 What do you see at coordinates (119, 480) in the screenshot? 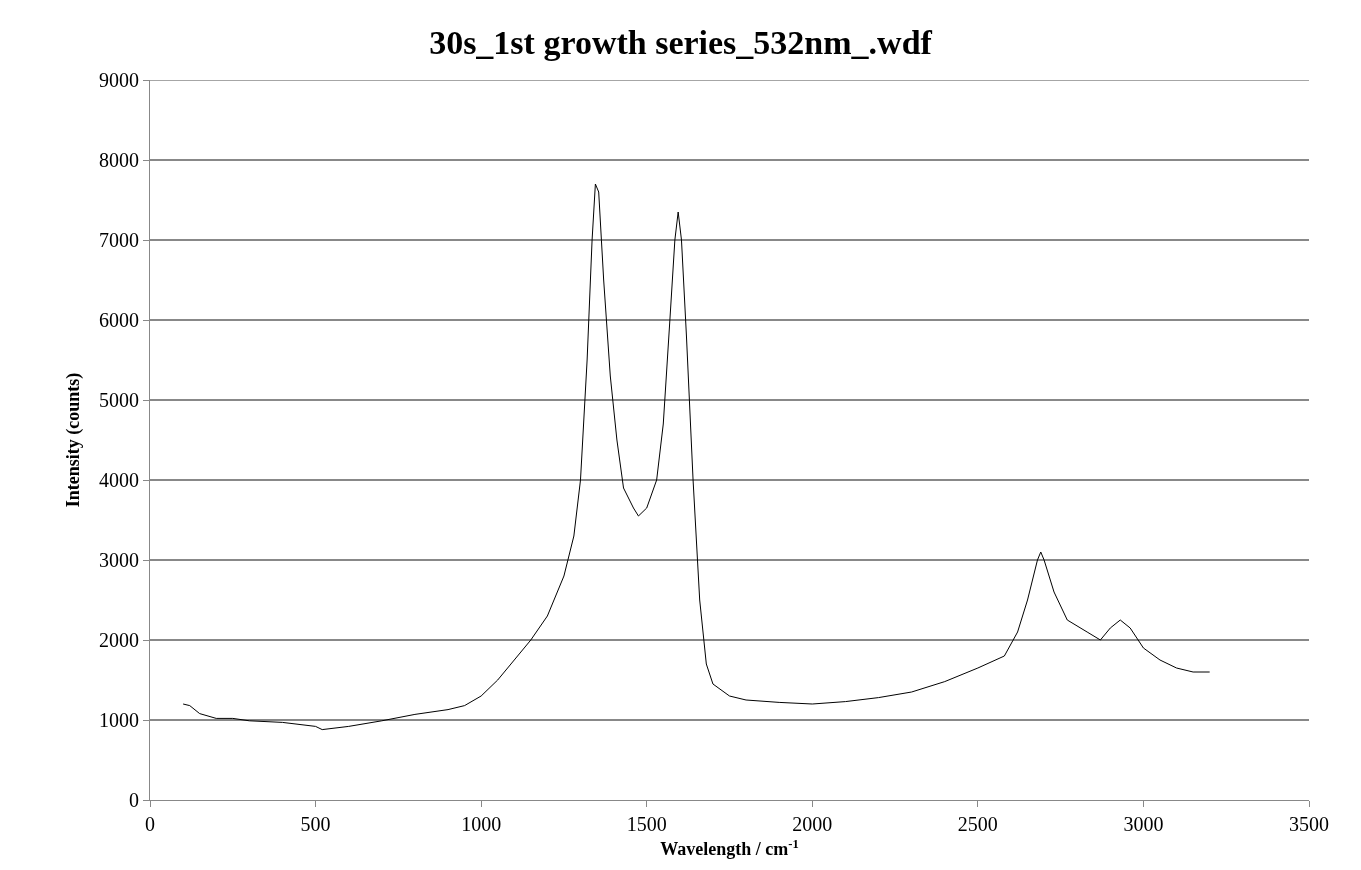
I see `y-tick-label: 4000` at bounding box center [119, 480].